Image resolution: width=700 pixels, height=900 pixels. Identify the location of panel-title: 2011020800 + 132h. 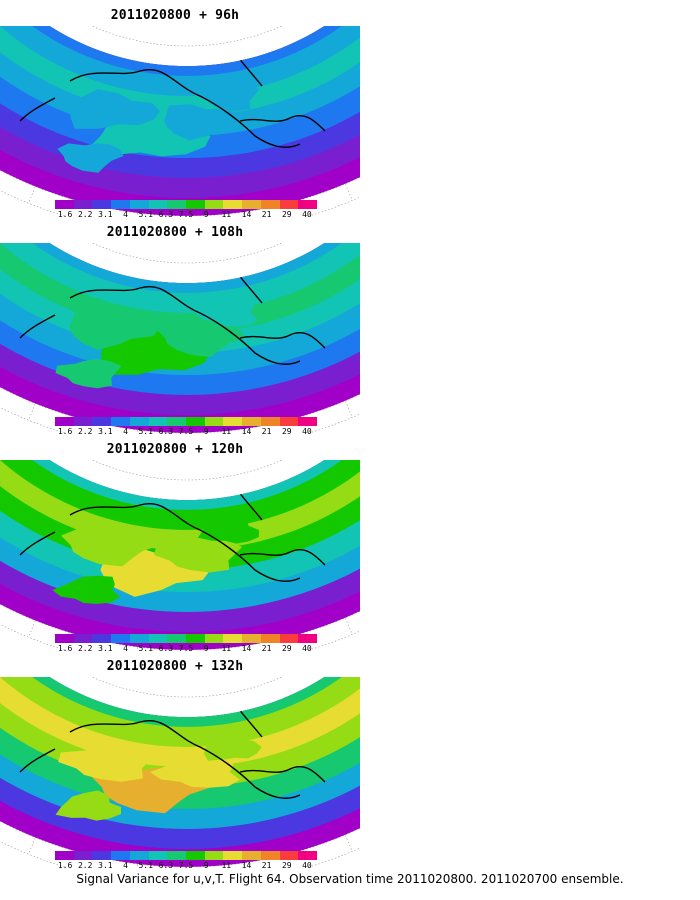
(175, 666).